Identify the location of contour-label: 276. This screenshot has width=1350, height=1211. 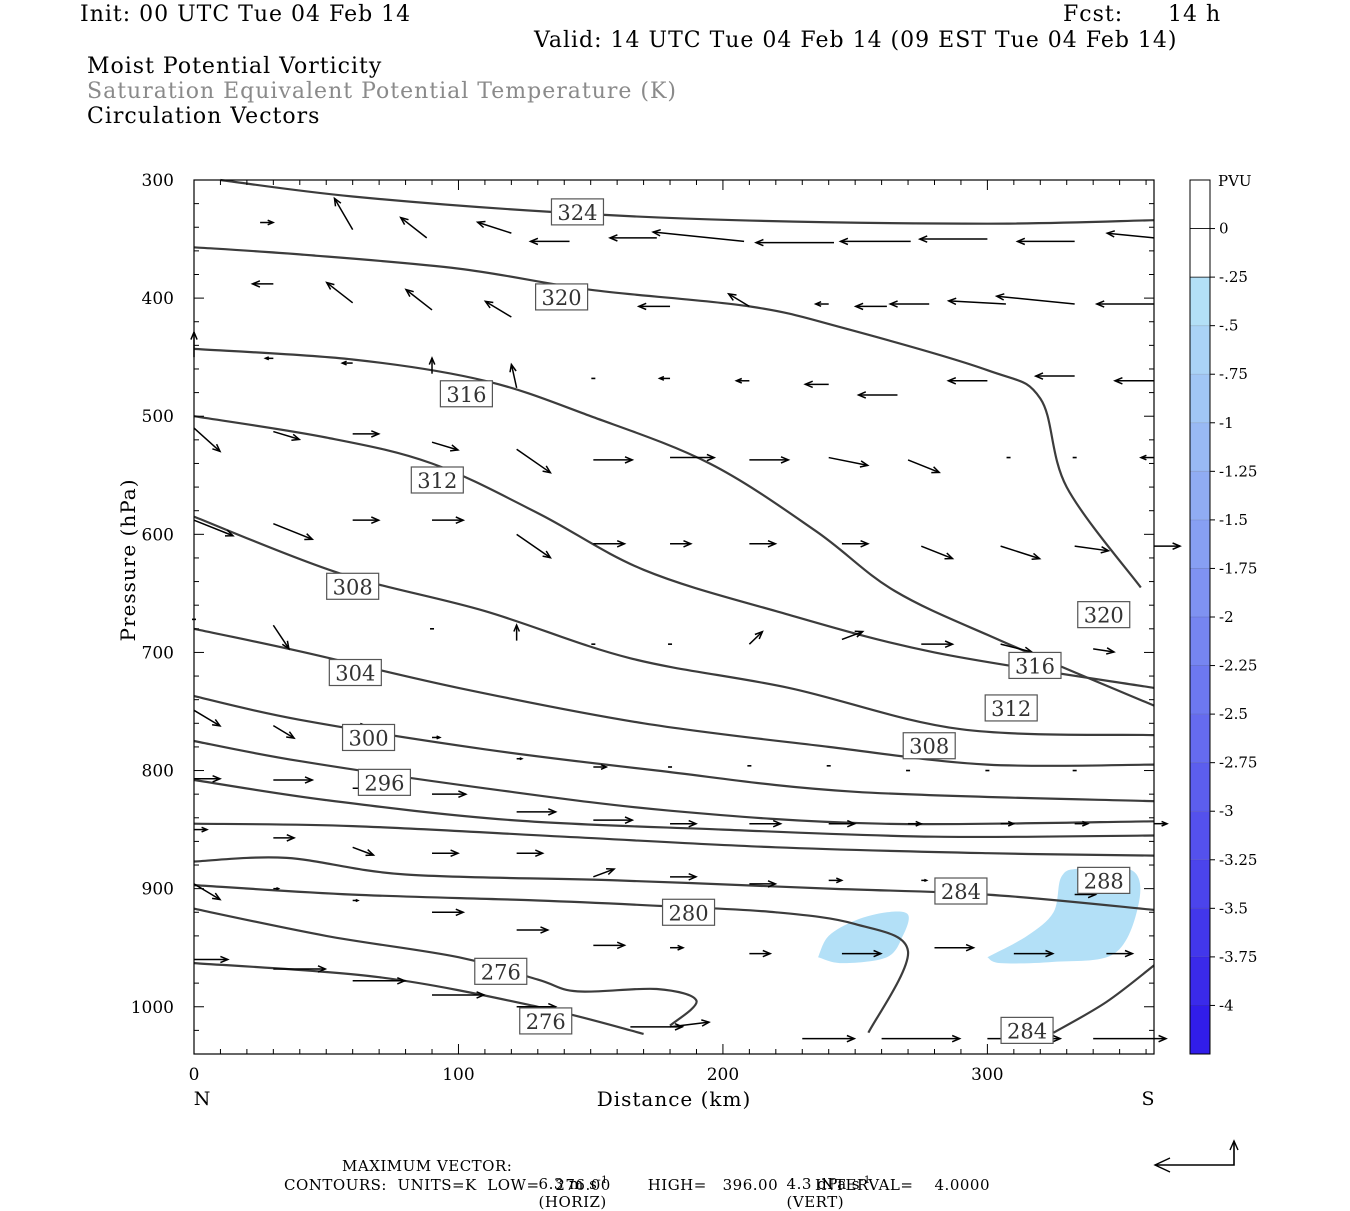
(546, 1022).